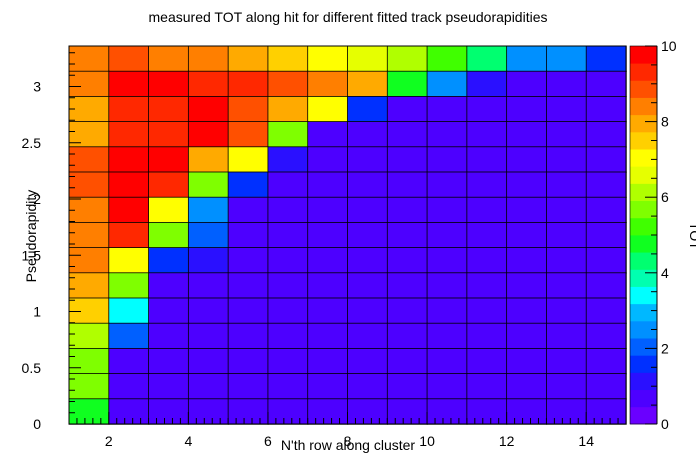 The image size is (696, 472). I want to click on color-scale-tick-label: 2, so click(665, 348).